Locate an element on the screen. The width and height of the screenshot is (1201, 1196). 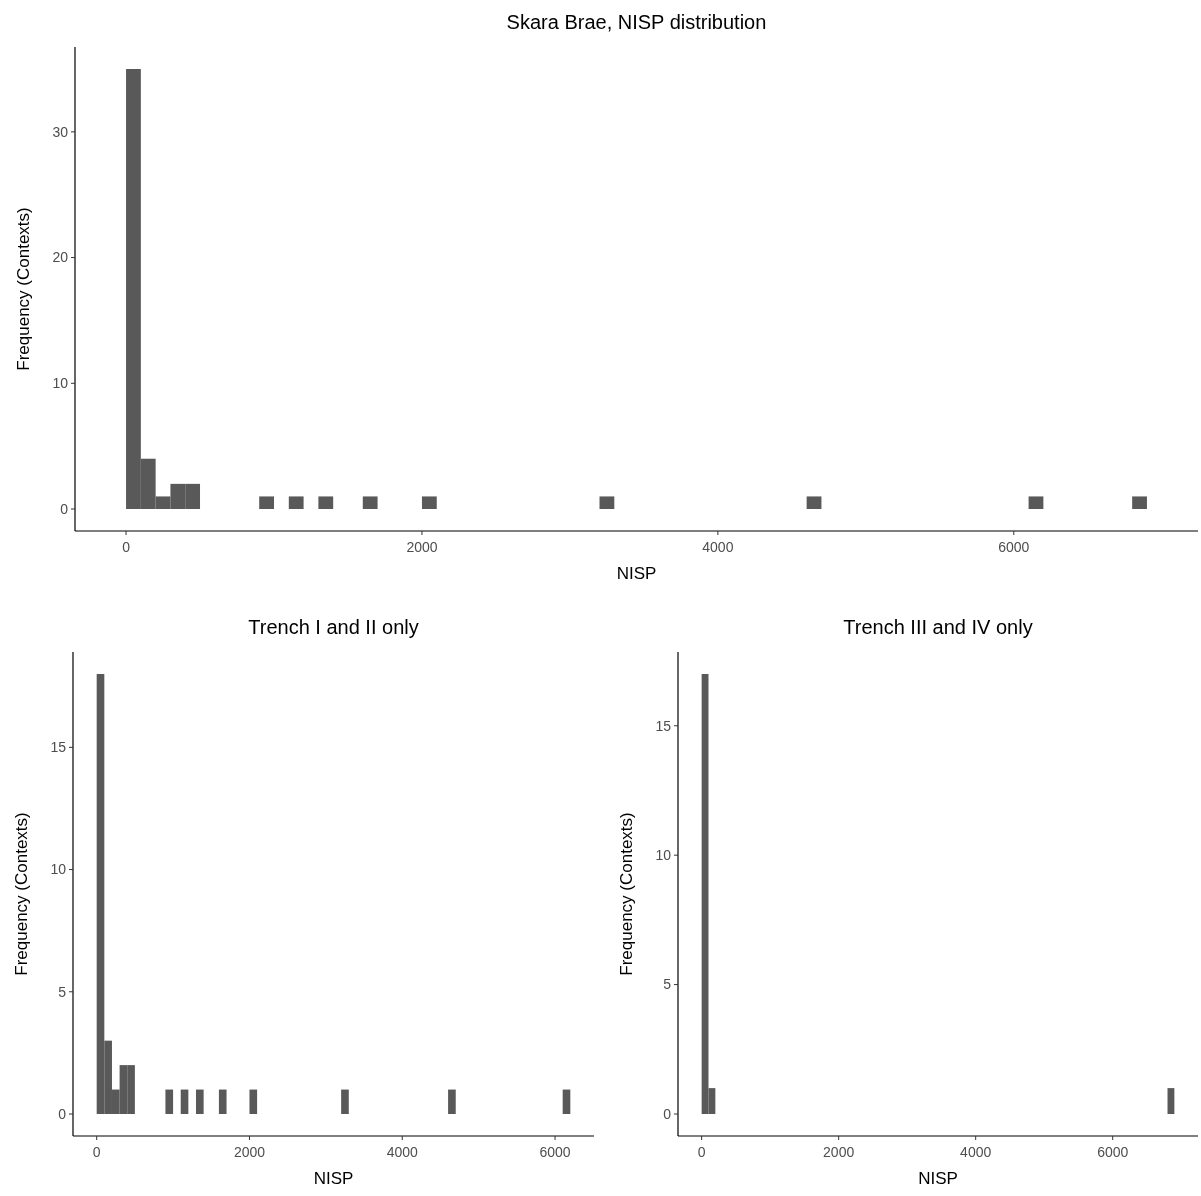
y-tick-label: 20 is located at coordinates (60, 257).